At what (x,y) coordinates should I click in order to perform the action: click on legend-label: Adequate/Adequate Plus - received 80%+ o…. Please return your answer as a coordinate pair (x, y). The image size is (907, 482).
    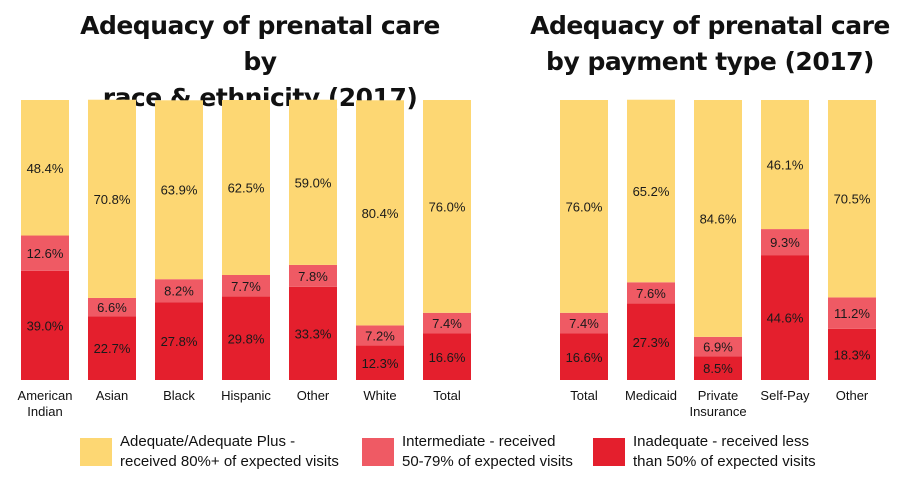
    Looking at the image, I should click on (235, 452).